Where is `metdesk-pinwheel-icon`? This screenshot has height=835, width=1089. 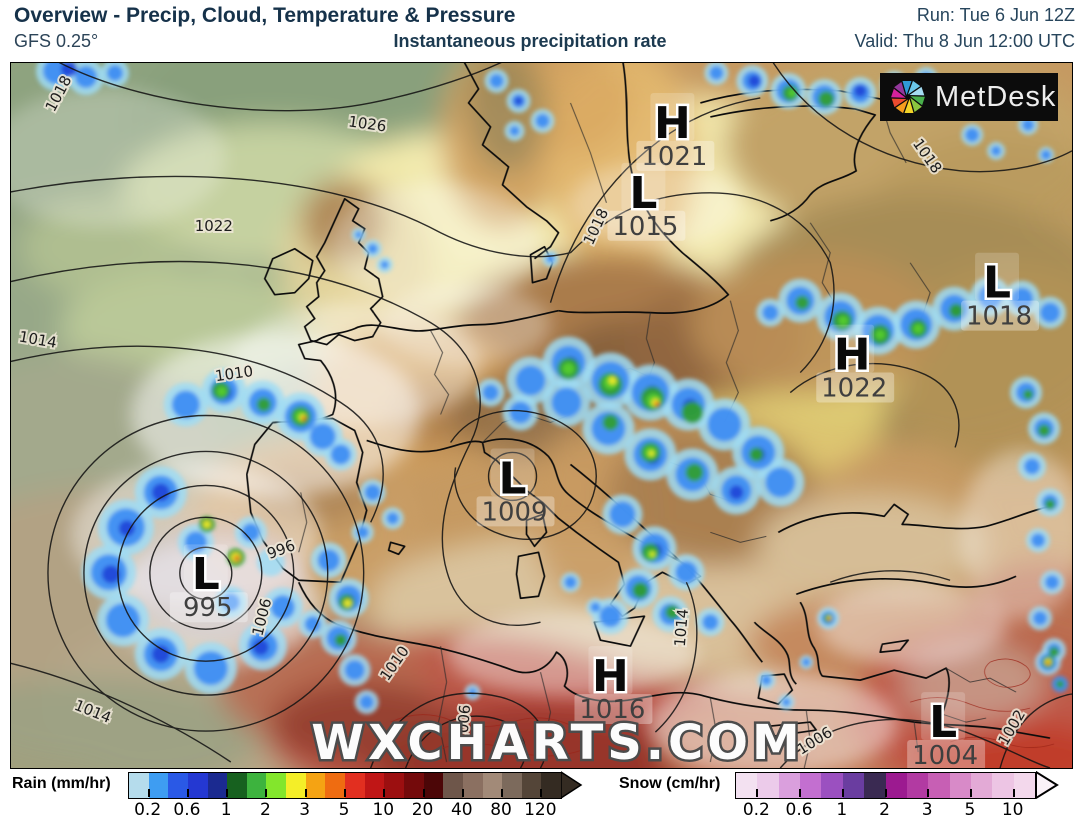 metdesk-pinwheel-icon is located at coordinates (908, 97).